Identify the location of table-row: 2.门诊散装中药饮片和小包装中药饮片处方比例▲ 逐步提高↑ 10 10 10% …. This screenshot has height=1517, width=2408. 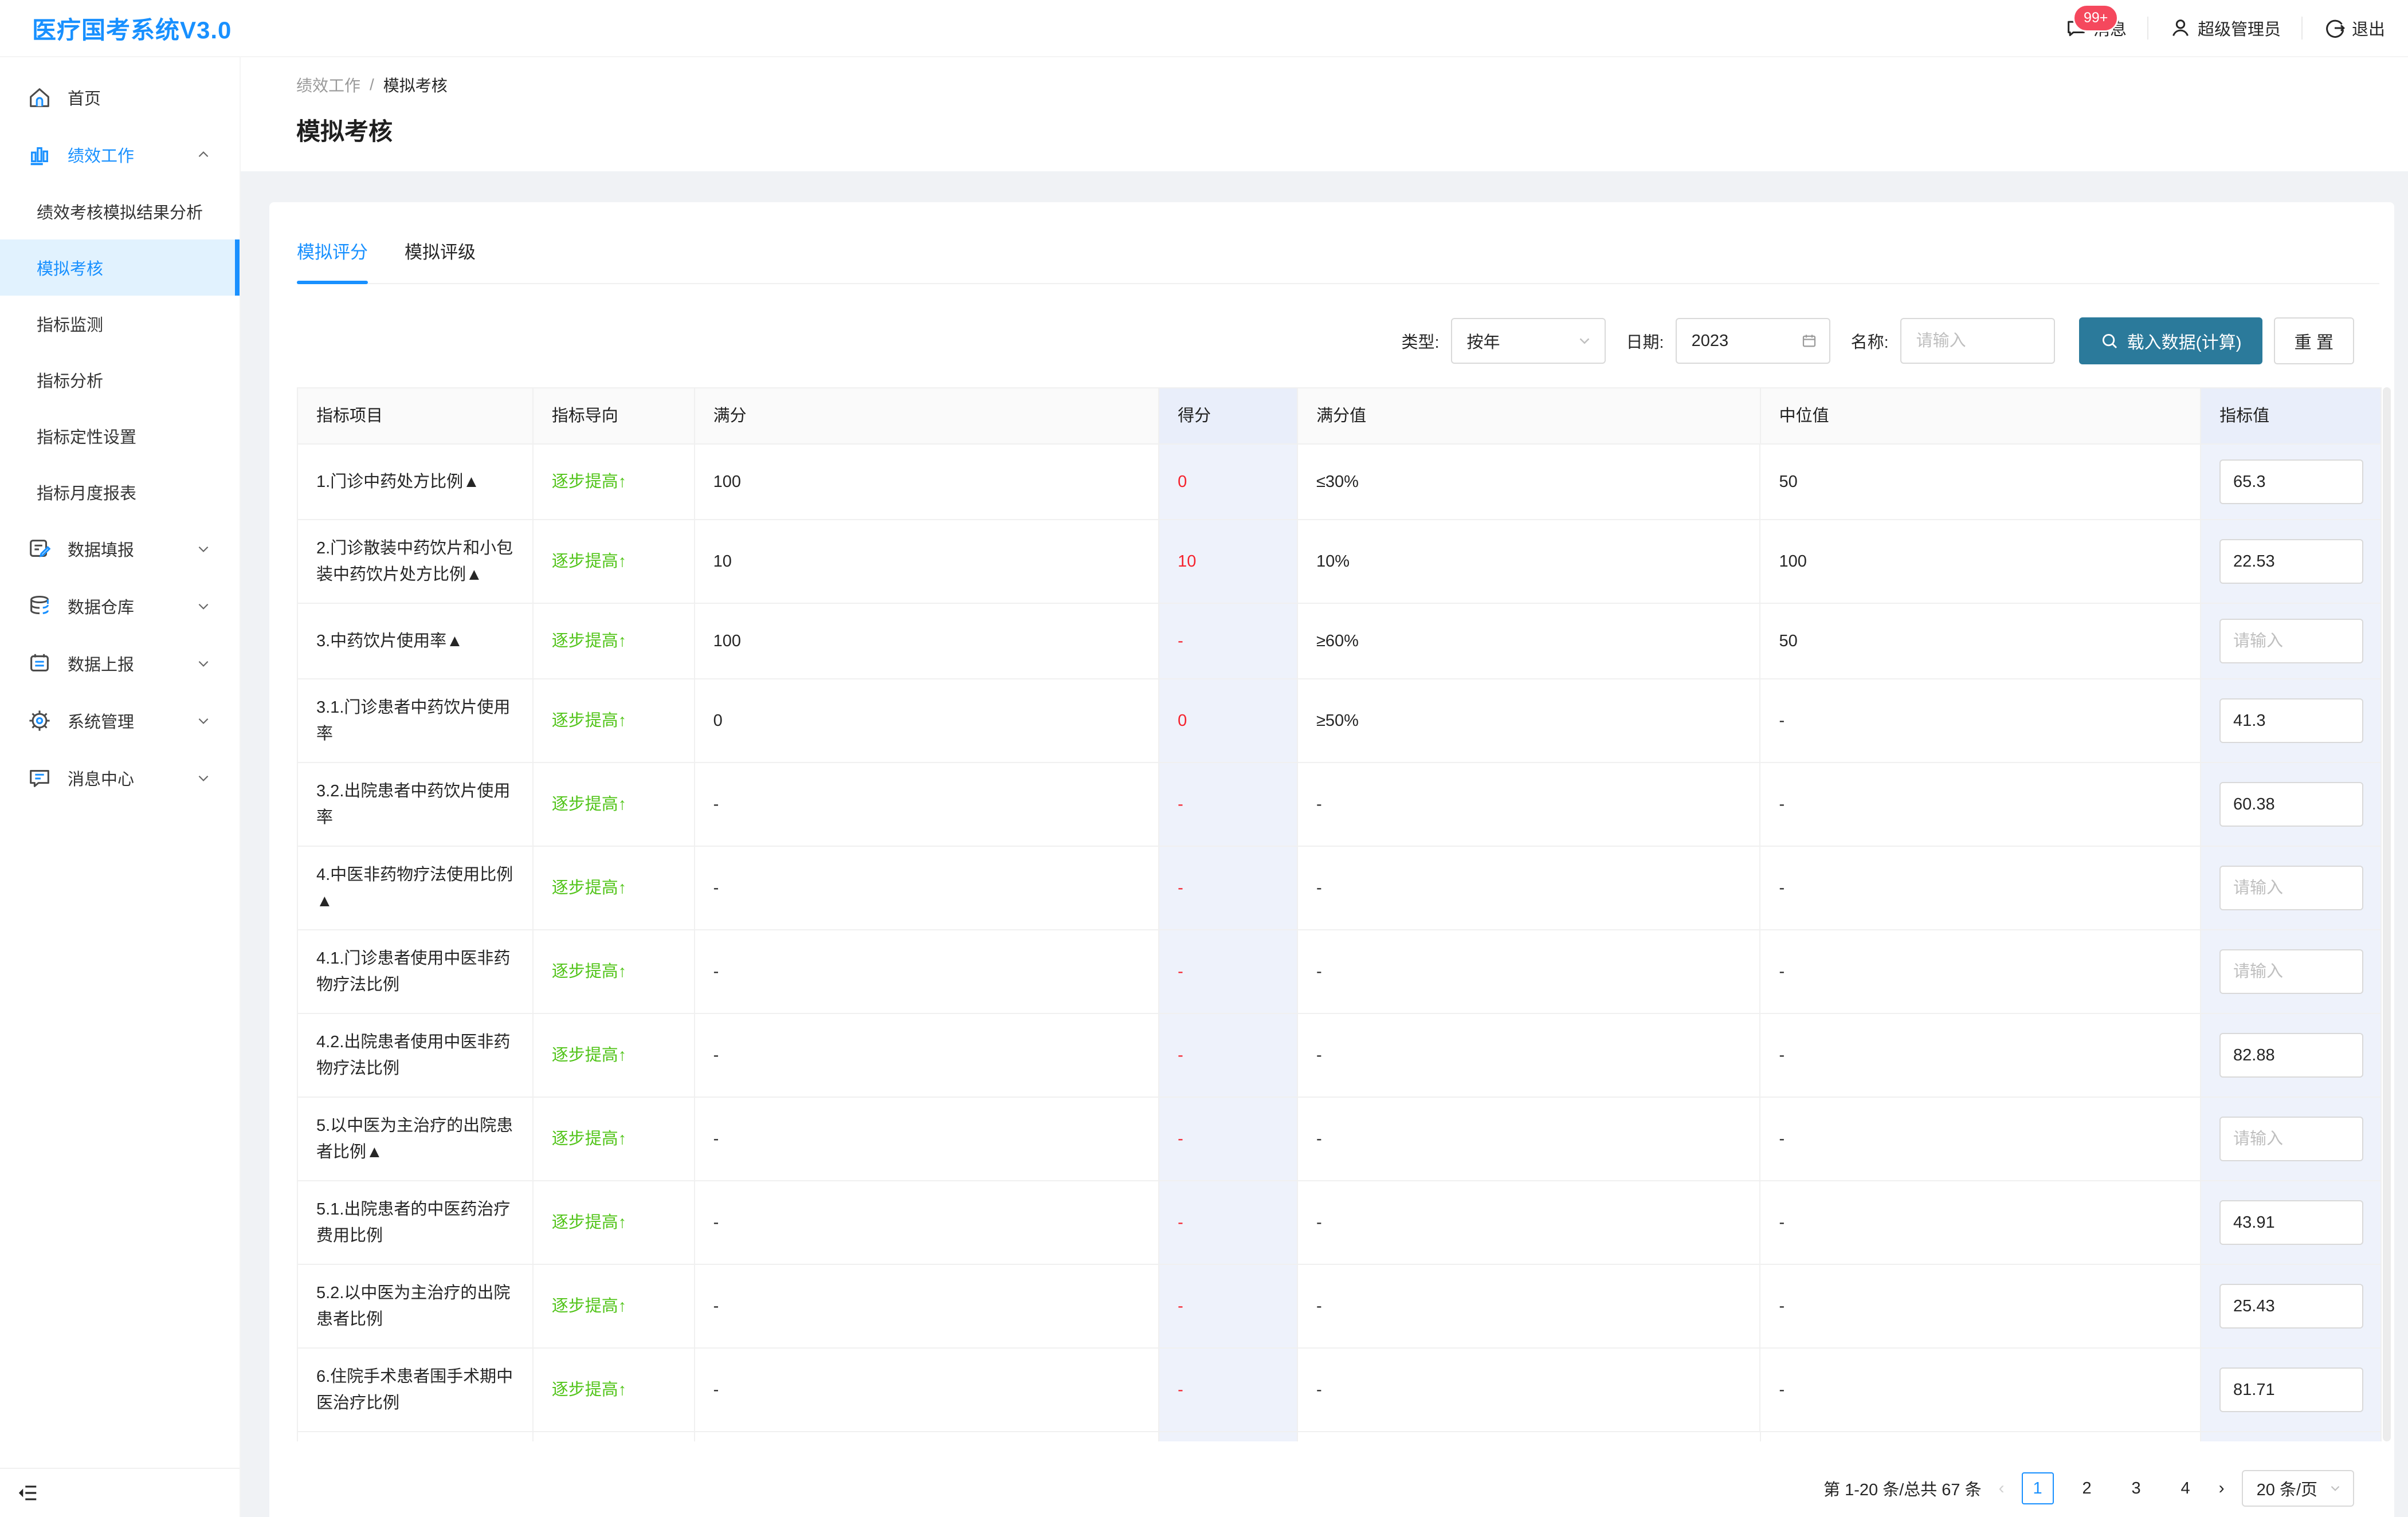
(1340, 562).